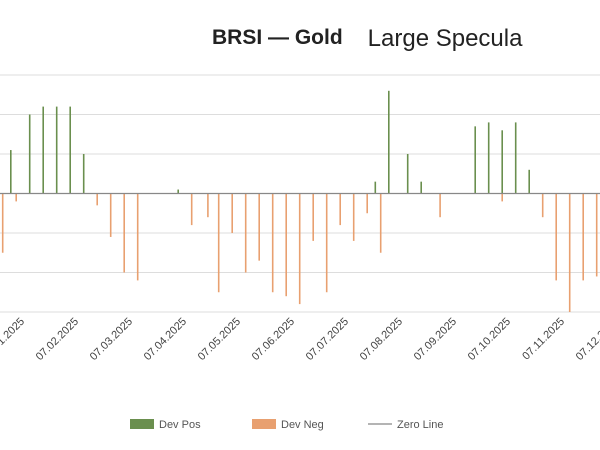 The height and width of the screenshot is (450, 600). Describe the element at coordinates (420, 425) in the screenshot. I see `legend-label-zero-line: Zero Line` at that location.